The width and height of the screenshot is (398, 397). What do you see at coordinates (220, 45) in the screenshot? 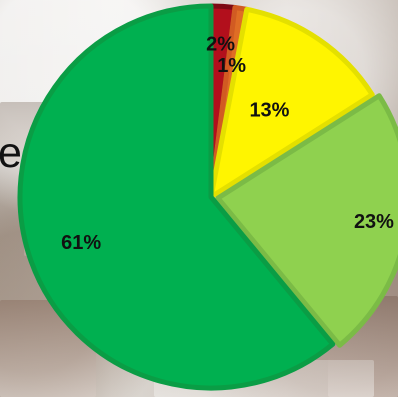
I see `pie-label-1: 2%` at bounding box center [220, 45].